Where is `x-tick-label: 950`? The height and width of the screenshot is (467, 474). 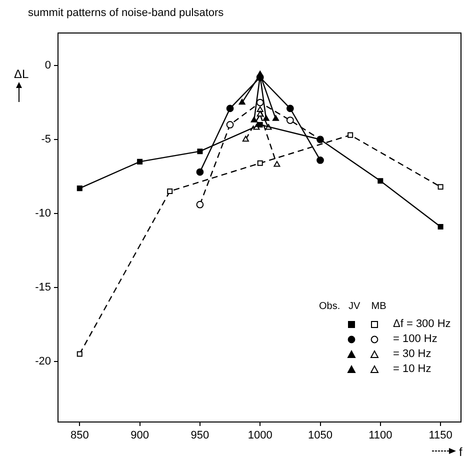 x-tick-label: 950 is located at coordinates (200, 436).